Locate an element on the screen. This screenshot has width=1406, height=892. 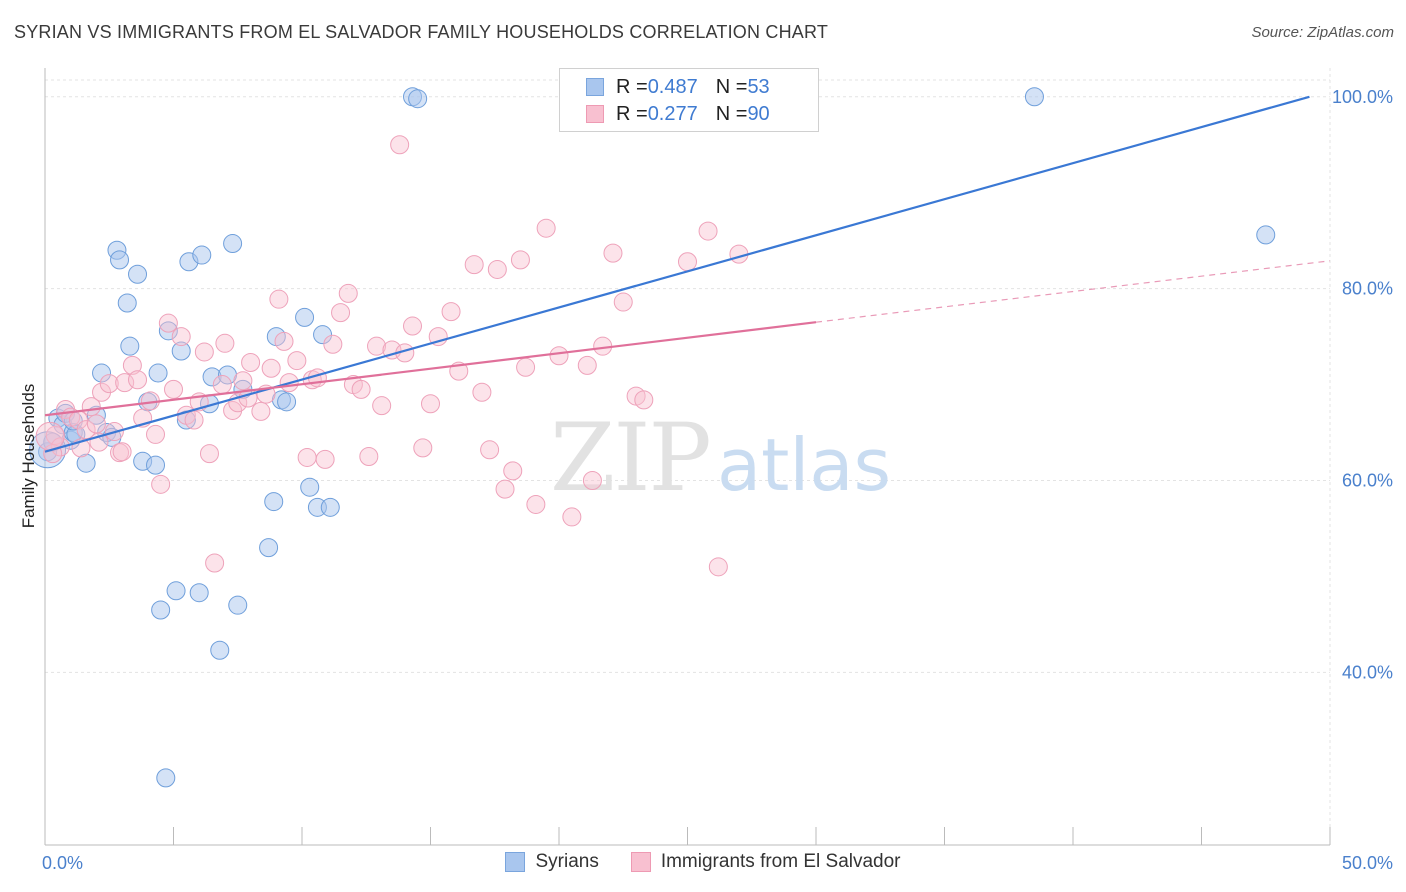
series-legend-syrians: Syrians is located at coordinates (552, 862).